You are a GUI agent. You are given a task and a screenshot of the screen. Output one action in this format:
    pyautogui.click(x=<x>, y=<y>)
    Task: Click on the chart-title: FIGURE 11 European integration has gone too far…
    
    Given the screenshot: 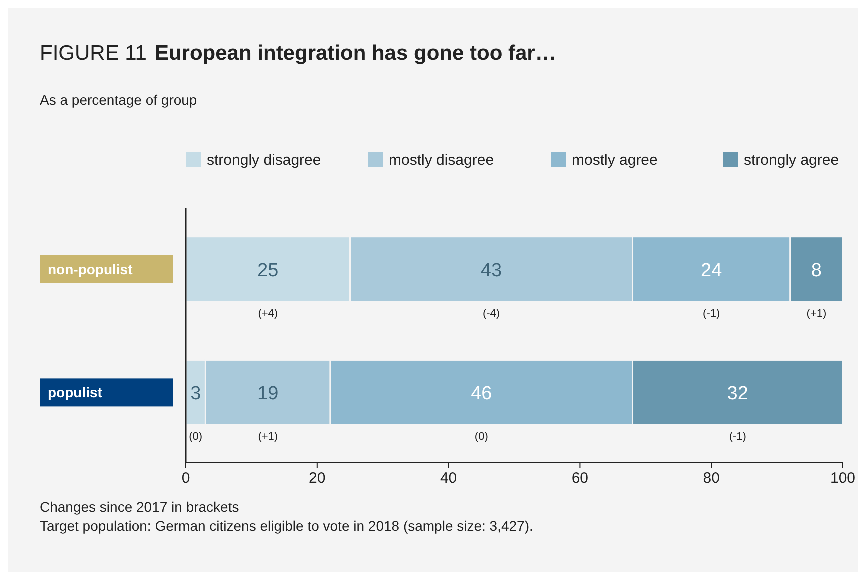 What is the action you would take?
    pyautogui.click(x=298, y=53)
    